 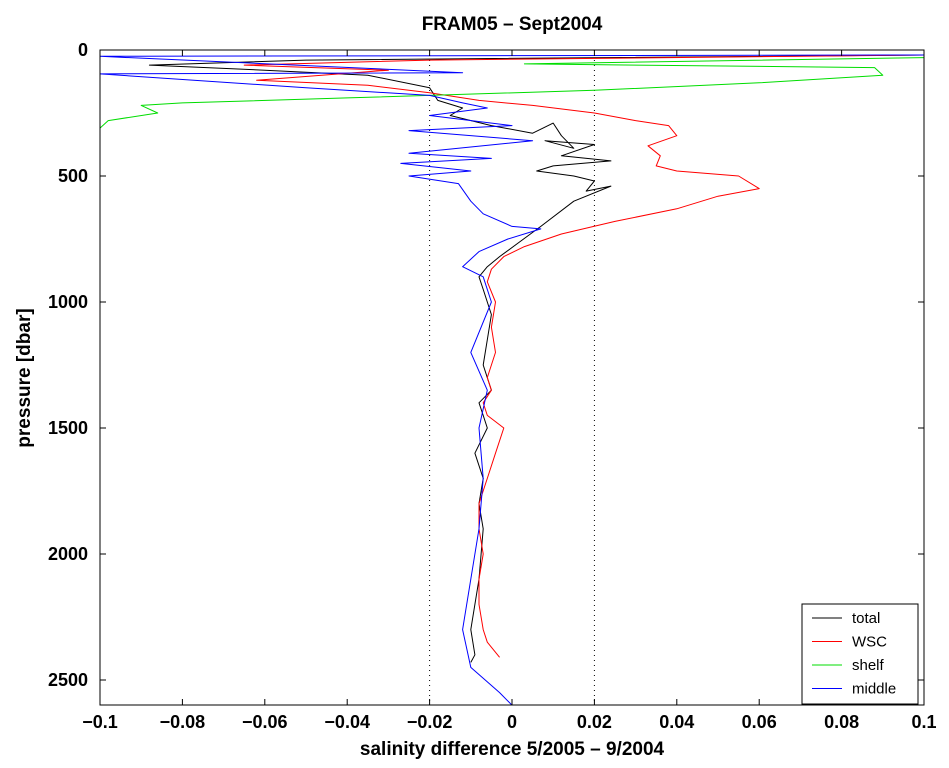 What do you see at coordinates (869, 642) in the screenshot?
I see `legend-label-WSC: WSC` at bounding box center [869, 642].